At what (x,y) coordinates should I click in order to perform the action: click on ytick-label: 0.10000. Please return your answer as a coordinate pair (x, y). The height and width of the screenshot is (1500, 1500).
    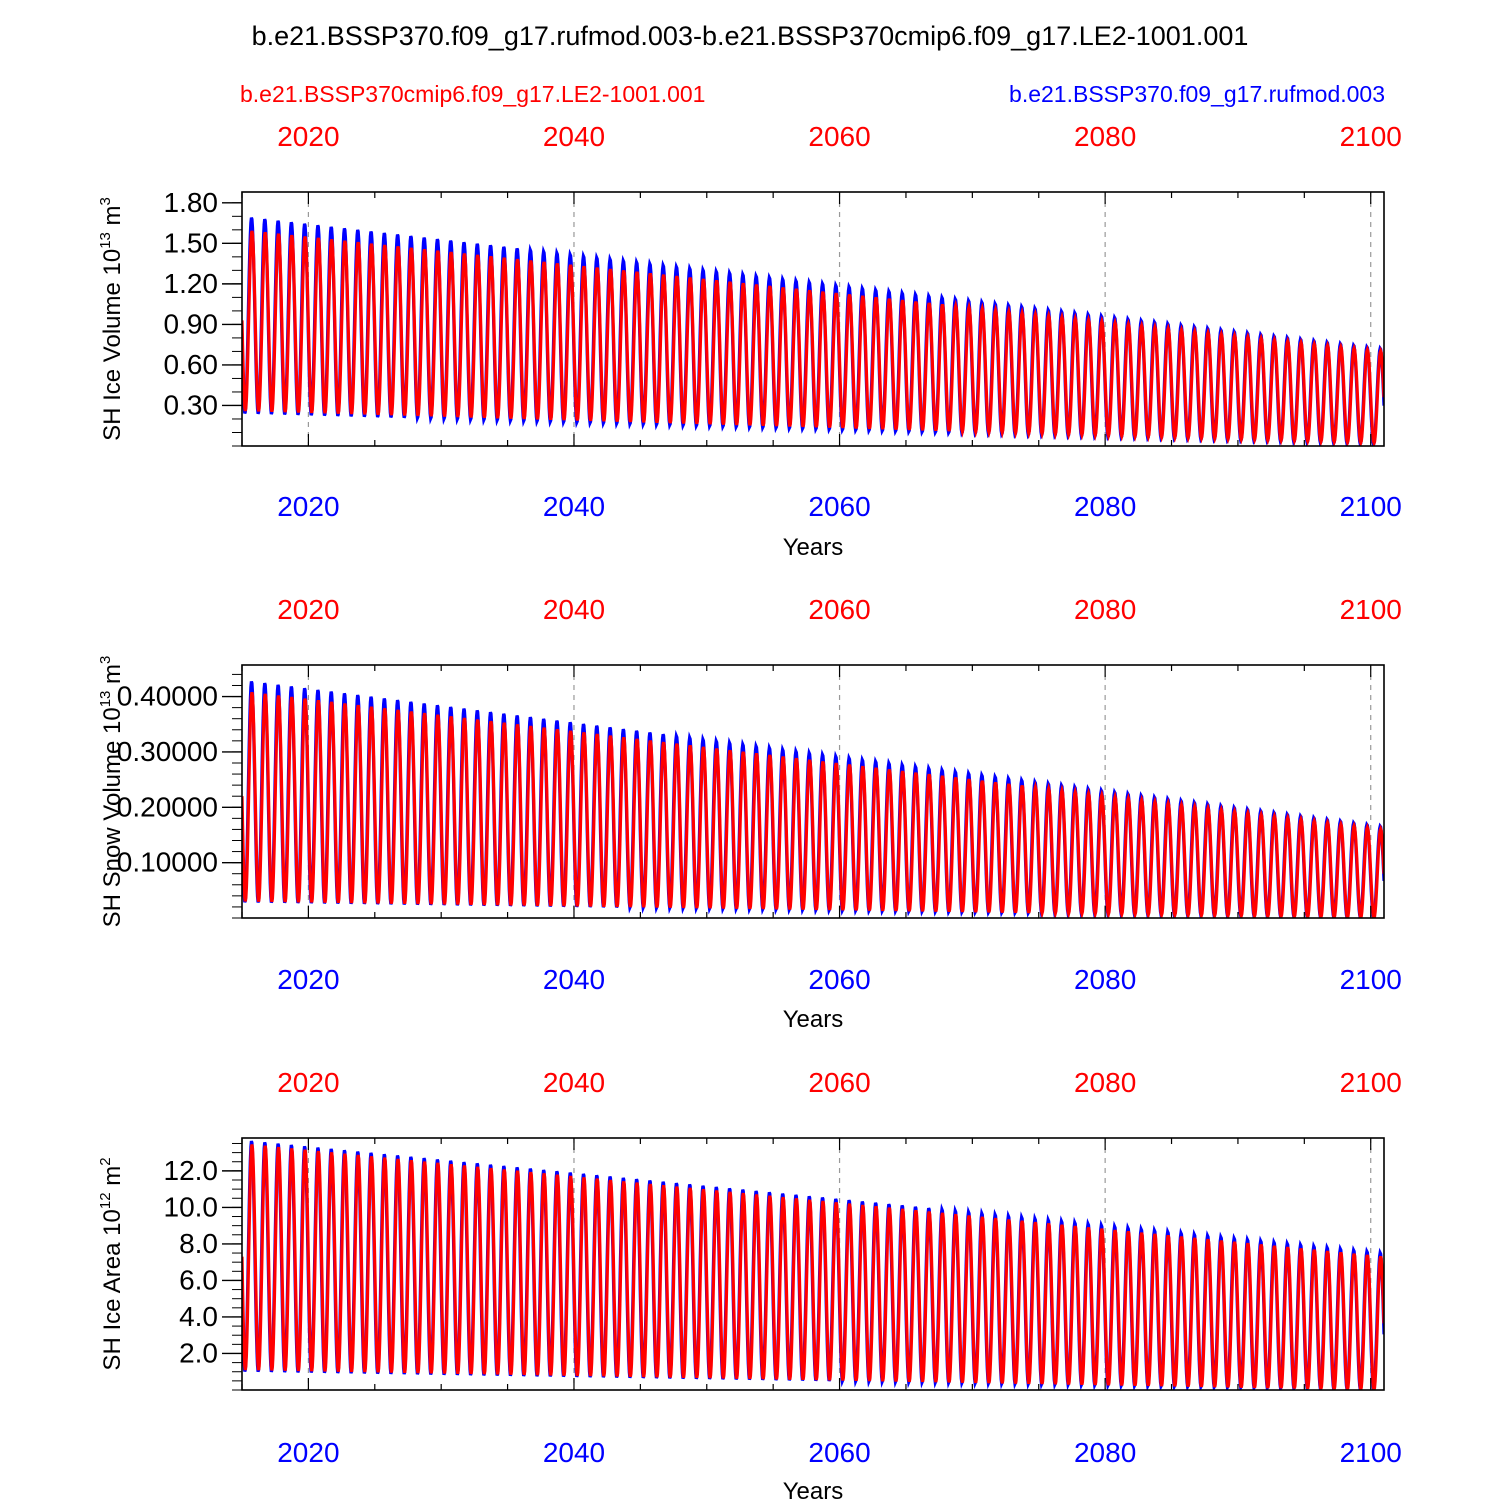
    Looking at the image, I should click on (167, 862).